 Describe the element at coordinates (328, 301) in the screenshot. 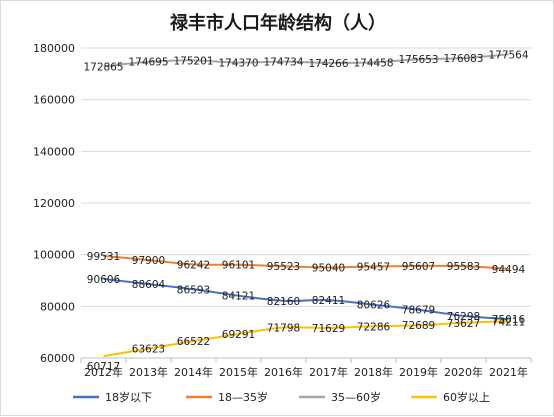

I see `data-label: 82411` at that location.